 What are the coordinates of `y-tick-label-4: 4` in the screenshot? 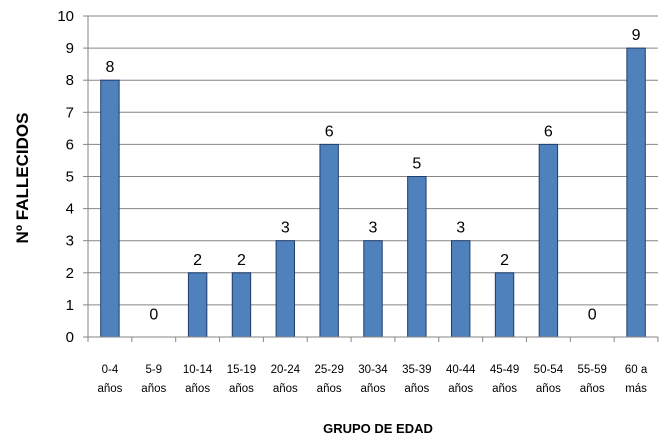 It's located at (70, 209).